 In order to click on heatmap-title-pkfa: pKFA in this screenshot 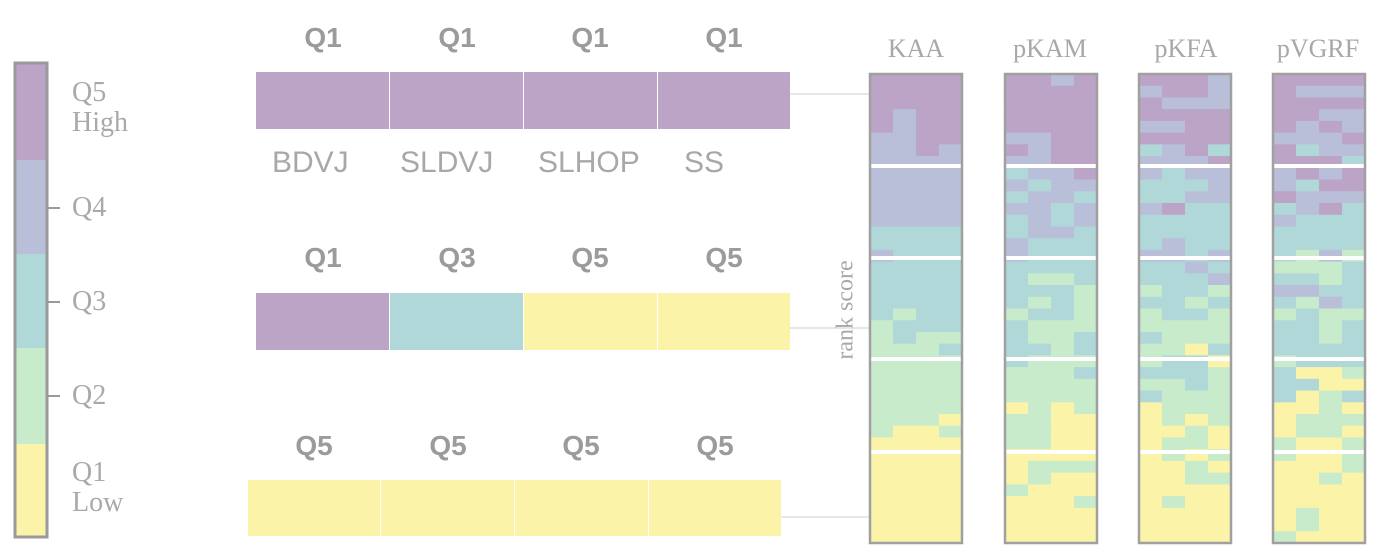, I will do `click(1186, 48)`.